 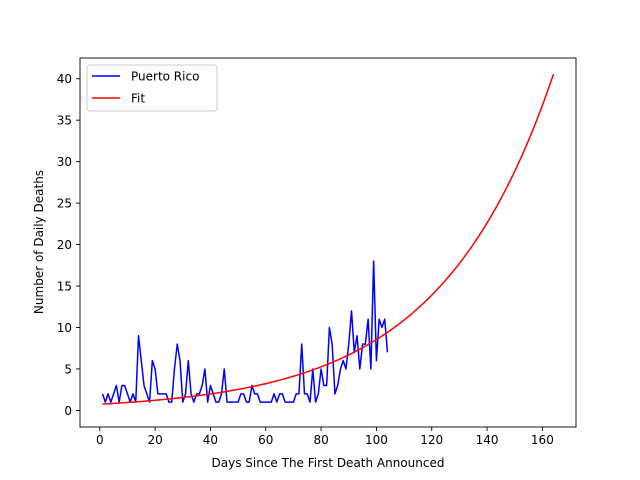 I want to click on x-tick-label: 20, so click(x=154, y=440).